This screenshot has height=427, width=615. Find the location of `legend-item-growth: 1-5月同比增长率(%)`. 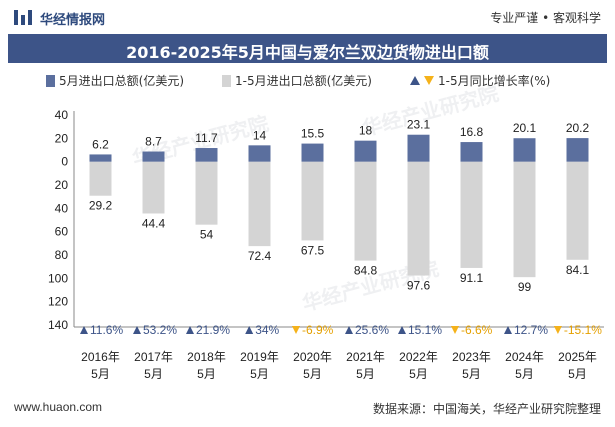

legend-item-growth: 1-5月同比增长率(%) is located at coordinates (480, 80).